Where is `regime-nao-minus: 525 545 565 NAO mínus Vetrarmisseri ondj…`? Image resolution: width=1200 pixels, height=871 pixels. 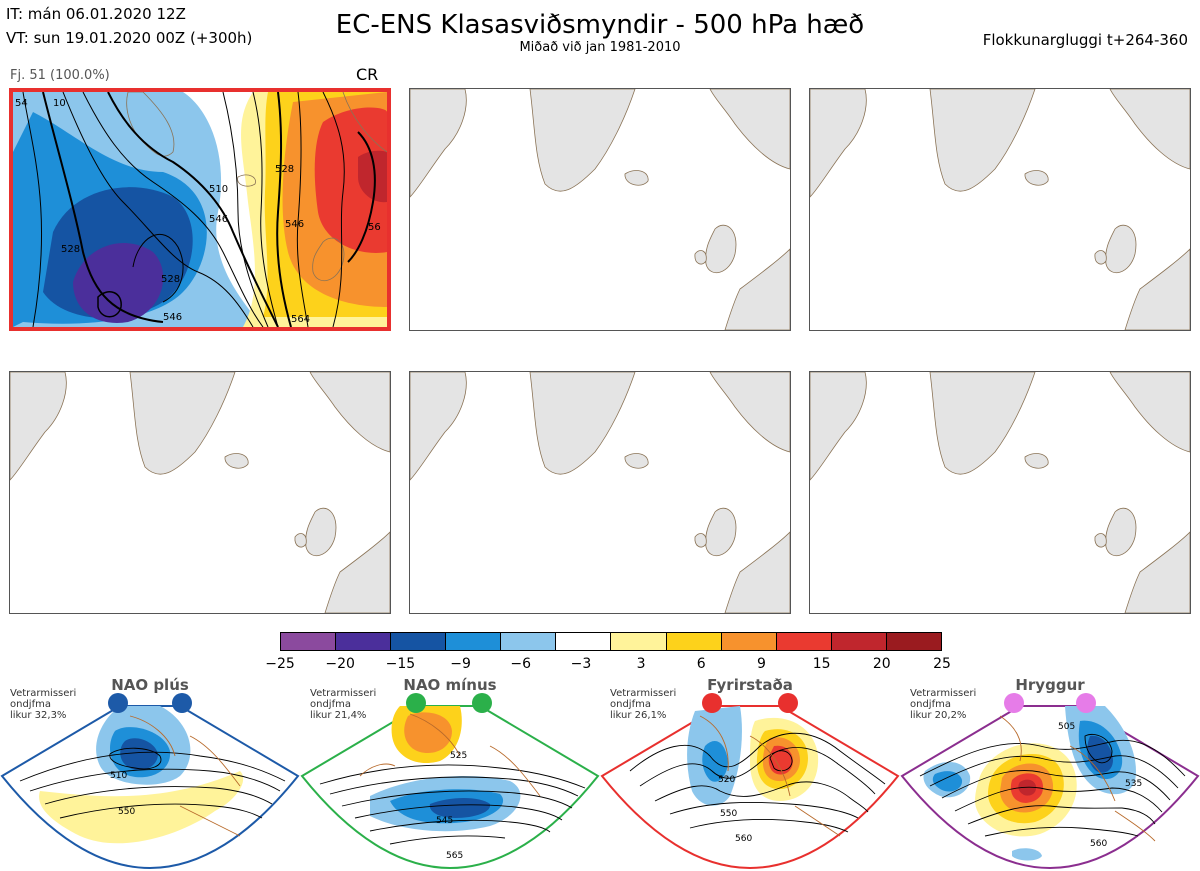 regime-nao-minus: 525 545 565 NAO mínus Vetrarmisseri ondj… is located at coordinates (450, 773).